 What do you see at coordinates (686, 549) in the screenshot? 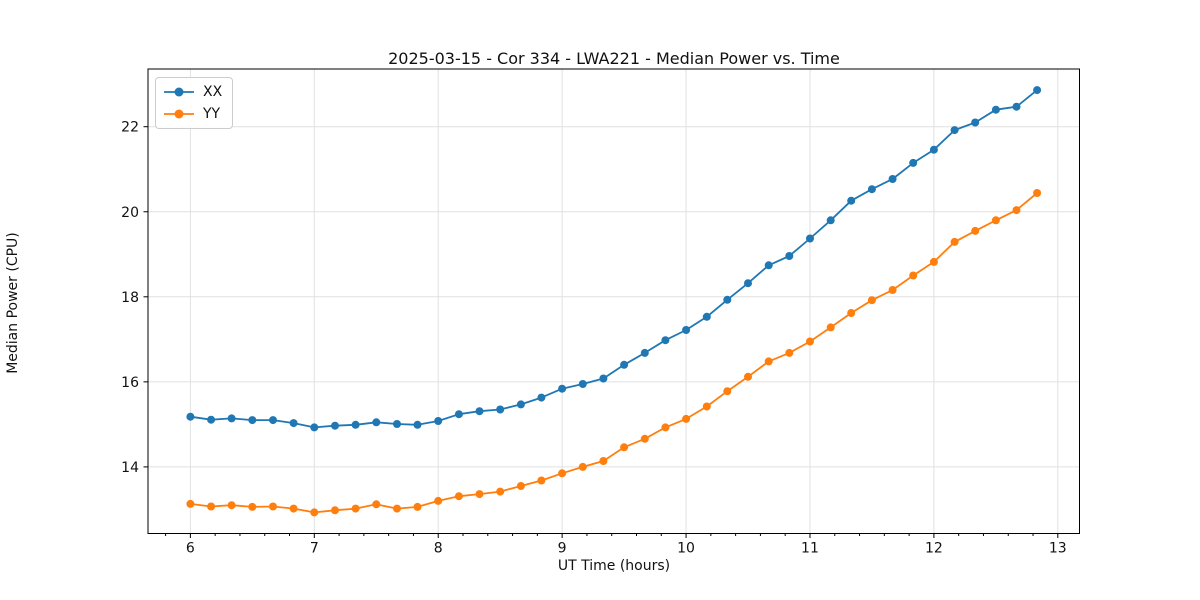
I see `svg-text: 10` at bounding box center [686, 549].